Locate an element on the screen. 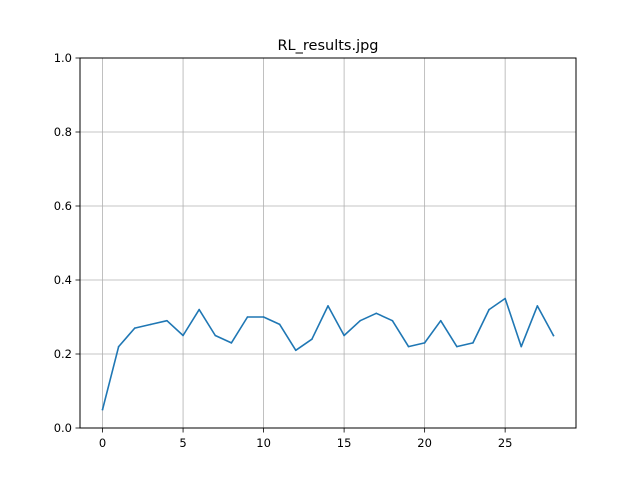  y-axis-ticks: 0.0 0.2 0.4 0.6 0.8 1.0 is located at coordinates (67, 243).